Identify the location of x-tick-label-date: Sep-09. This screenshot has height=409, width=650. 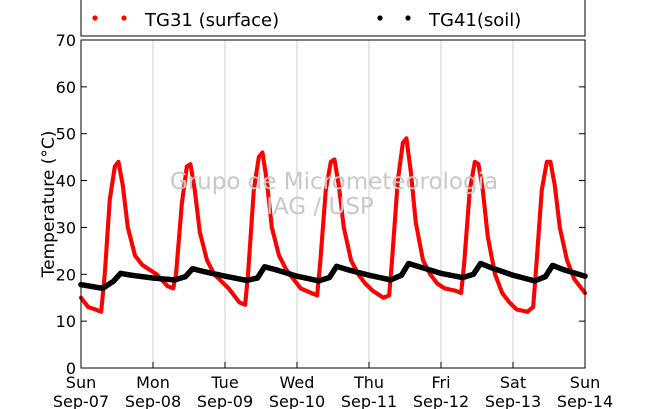
(225, 400).